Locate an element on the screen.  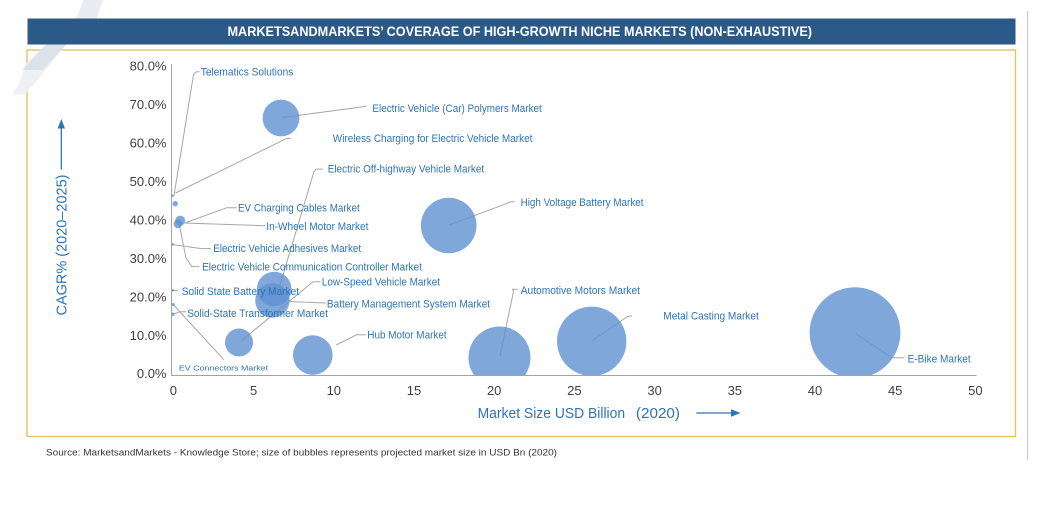
svg-text: 5 is located at coordinates (253, 390).